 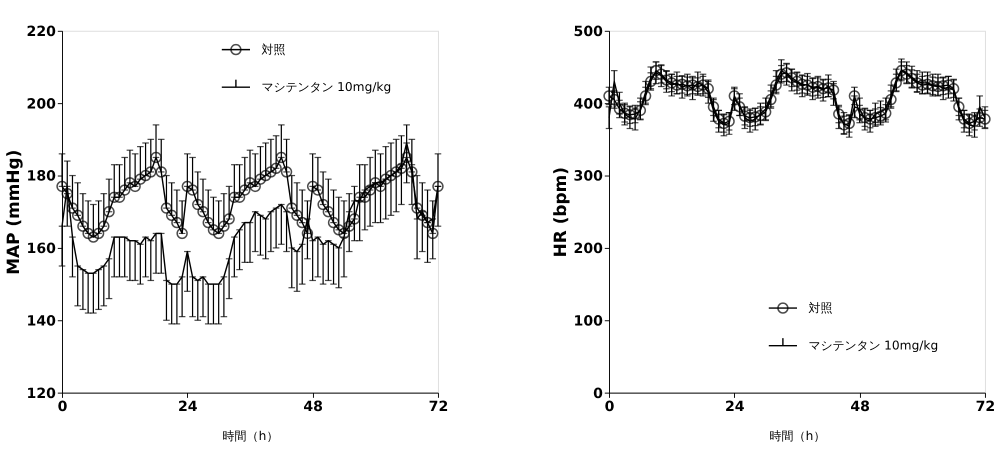 What do you see at coordinates (41, 32) in the screenshot?
I see `y-tick-label: 220` at bounding box center [41, 32].